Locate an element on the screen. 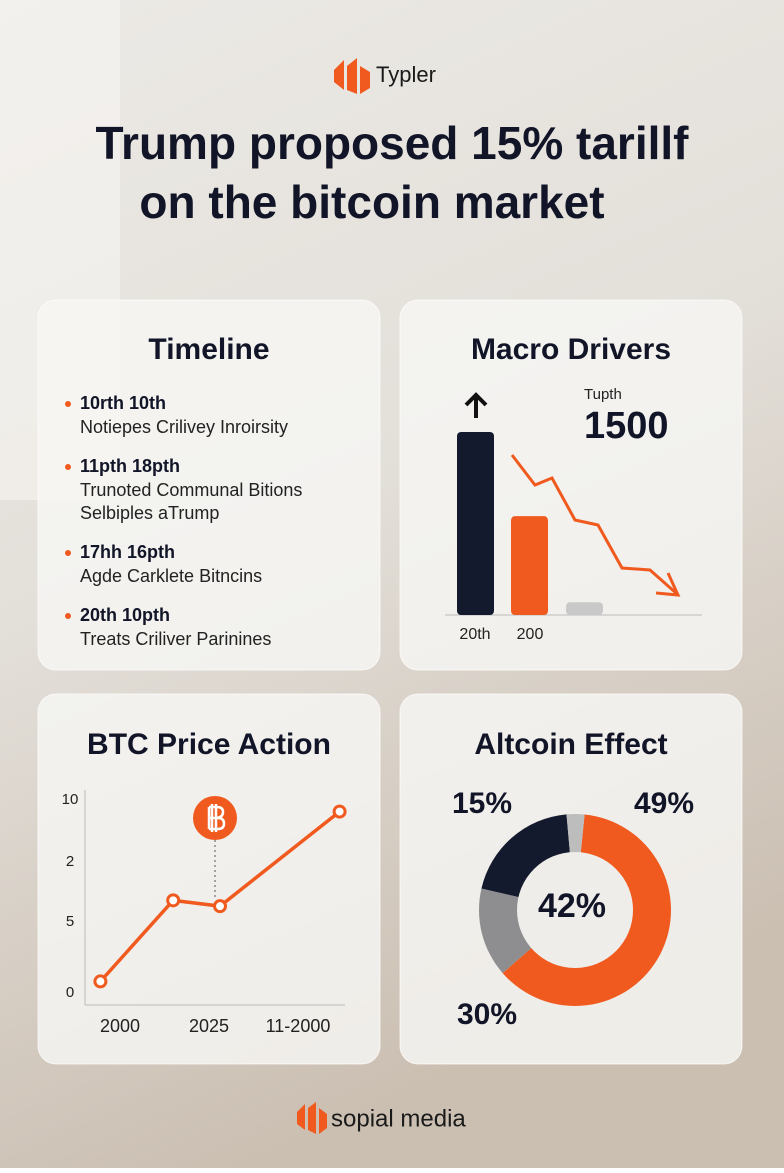 This screenshot has height=1173, width=784. bars is located at coordinates (530, 523).